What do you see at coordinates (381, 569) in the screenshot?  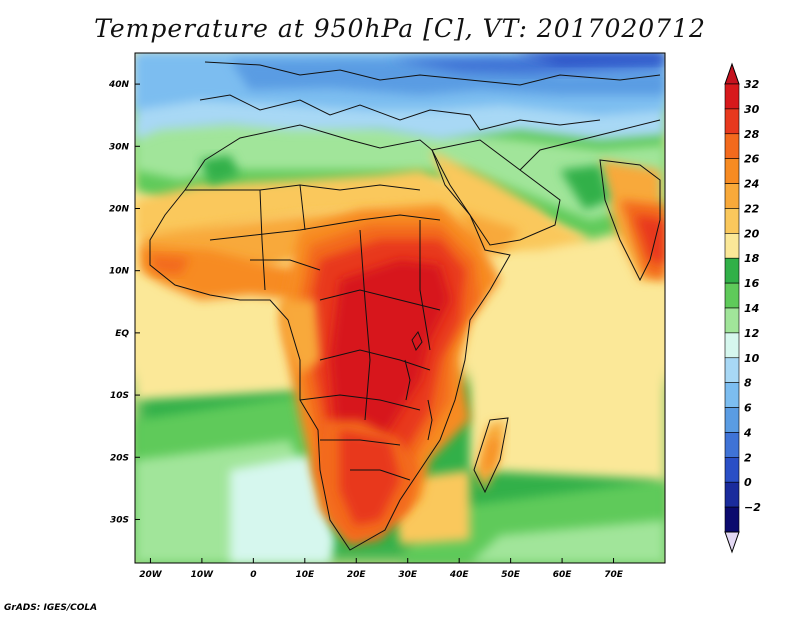 I see `longitude-axis: 20W 10W 0 10E 20E 30E 40E 50E 60E 70E` at bounding box center [381, 569].